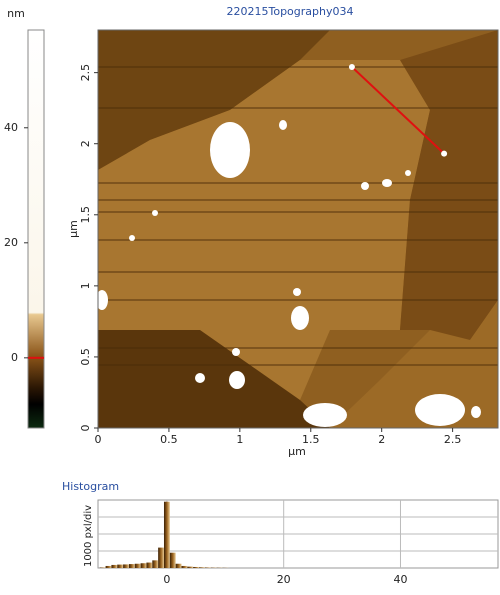 The image size is (500, 595). Describe the element at coordinates (453, 439) in the screenshot. I see `x-tick-label: 2.5` at that location.